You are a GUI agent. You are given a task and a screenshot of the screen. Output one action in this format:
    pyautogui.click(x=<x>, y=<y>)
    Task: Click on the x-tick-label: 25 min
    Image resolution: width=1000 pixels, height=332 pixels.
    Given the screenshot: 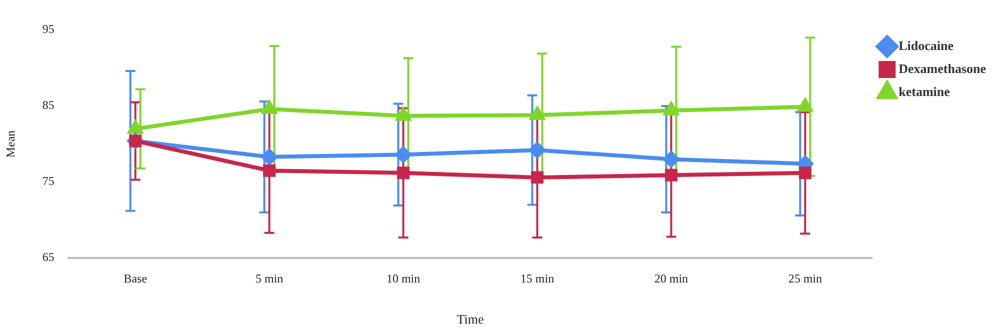 What is the action you would take?
    pyautogui.click(x=805, y=278)
    